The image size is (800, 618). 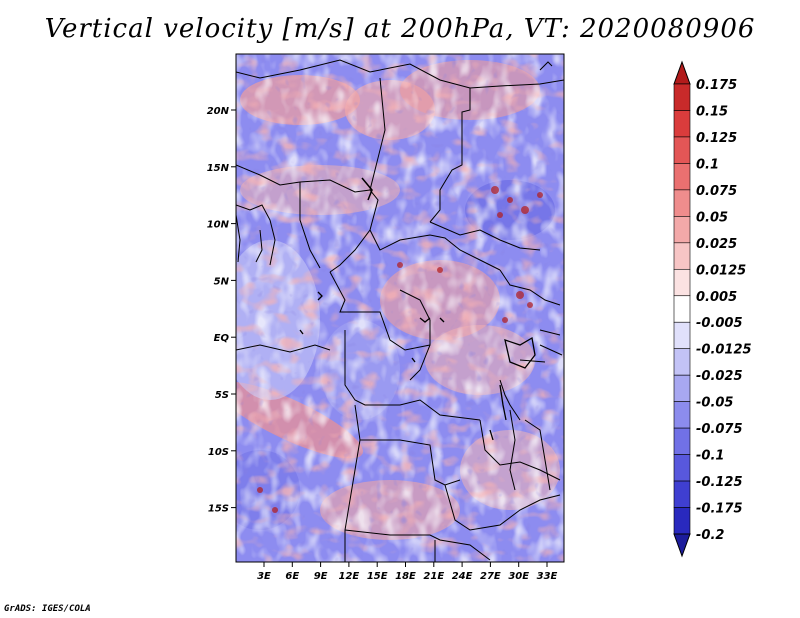 I want to click on colorbar-level-label: -0.075, so click(x=719, y=429).